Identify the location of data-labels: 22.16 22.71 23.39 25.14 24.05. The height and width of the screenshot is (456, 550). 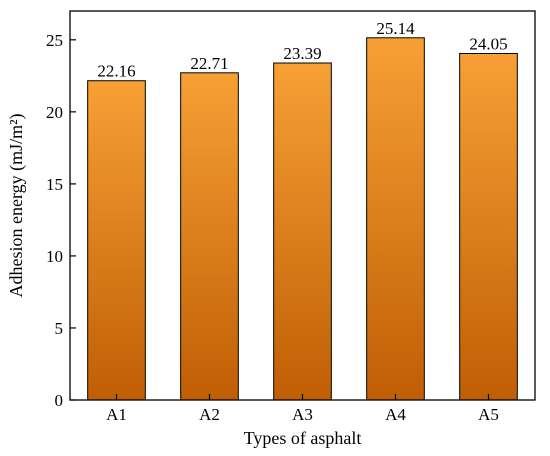
(302, 50).